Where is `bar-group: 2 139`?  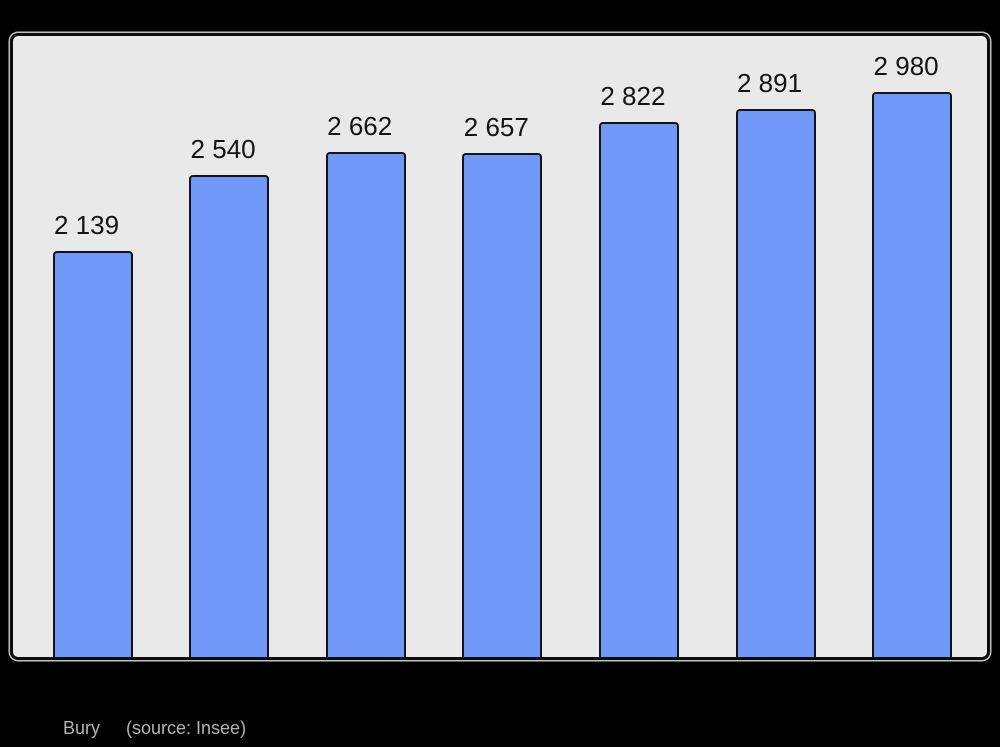
bar-group: 2 139 is located at coordinates (92, 424).